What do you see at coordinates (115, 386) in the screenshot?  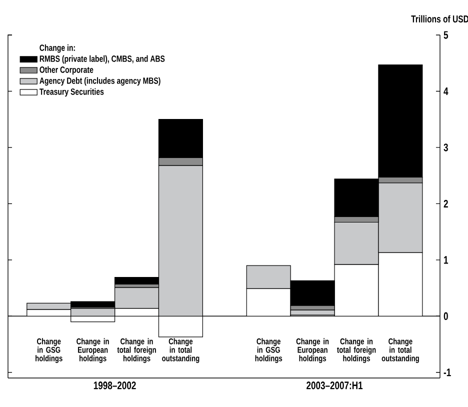 I see `text: 1998–2002` at bounding box center [115, 386].